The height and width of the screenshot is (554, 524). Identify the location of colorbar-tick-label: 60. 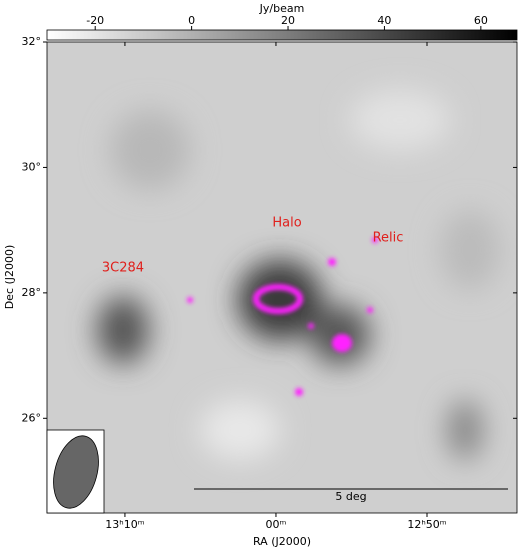
(481, 20).